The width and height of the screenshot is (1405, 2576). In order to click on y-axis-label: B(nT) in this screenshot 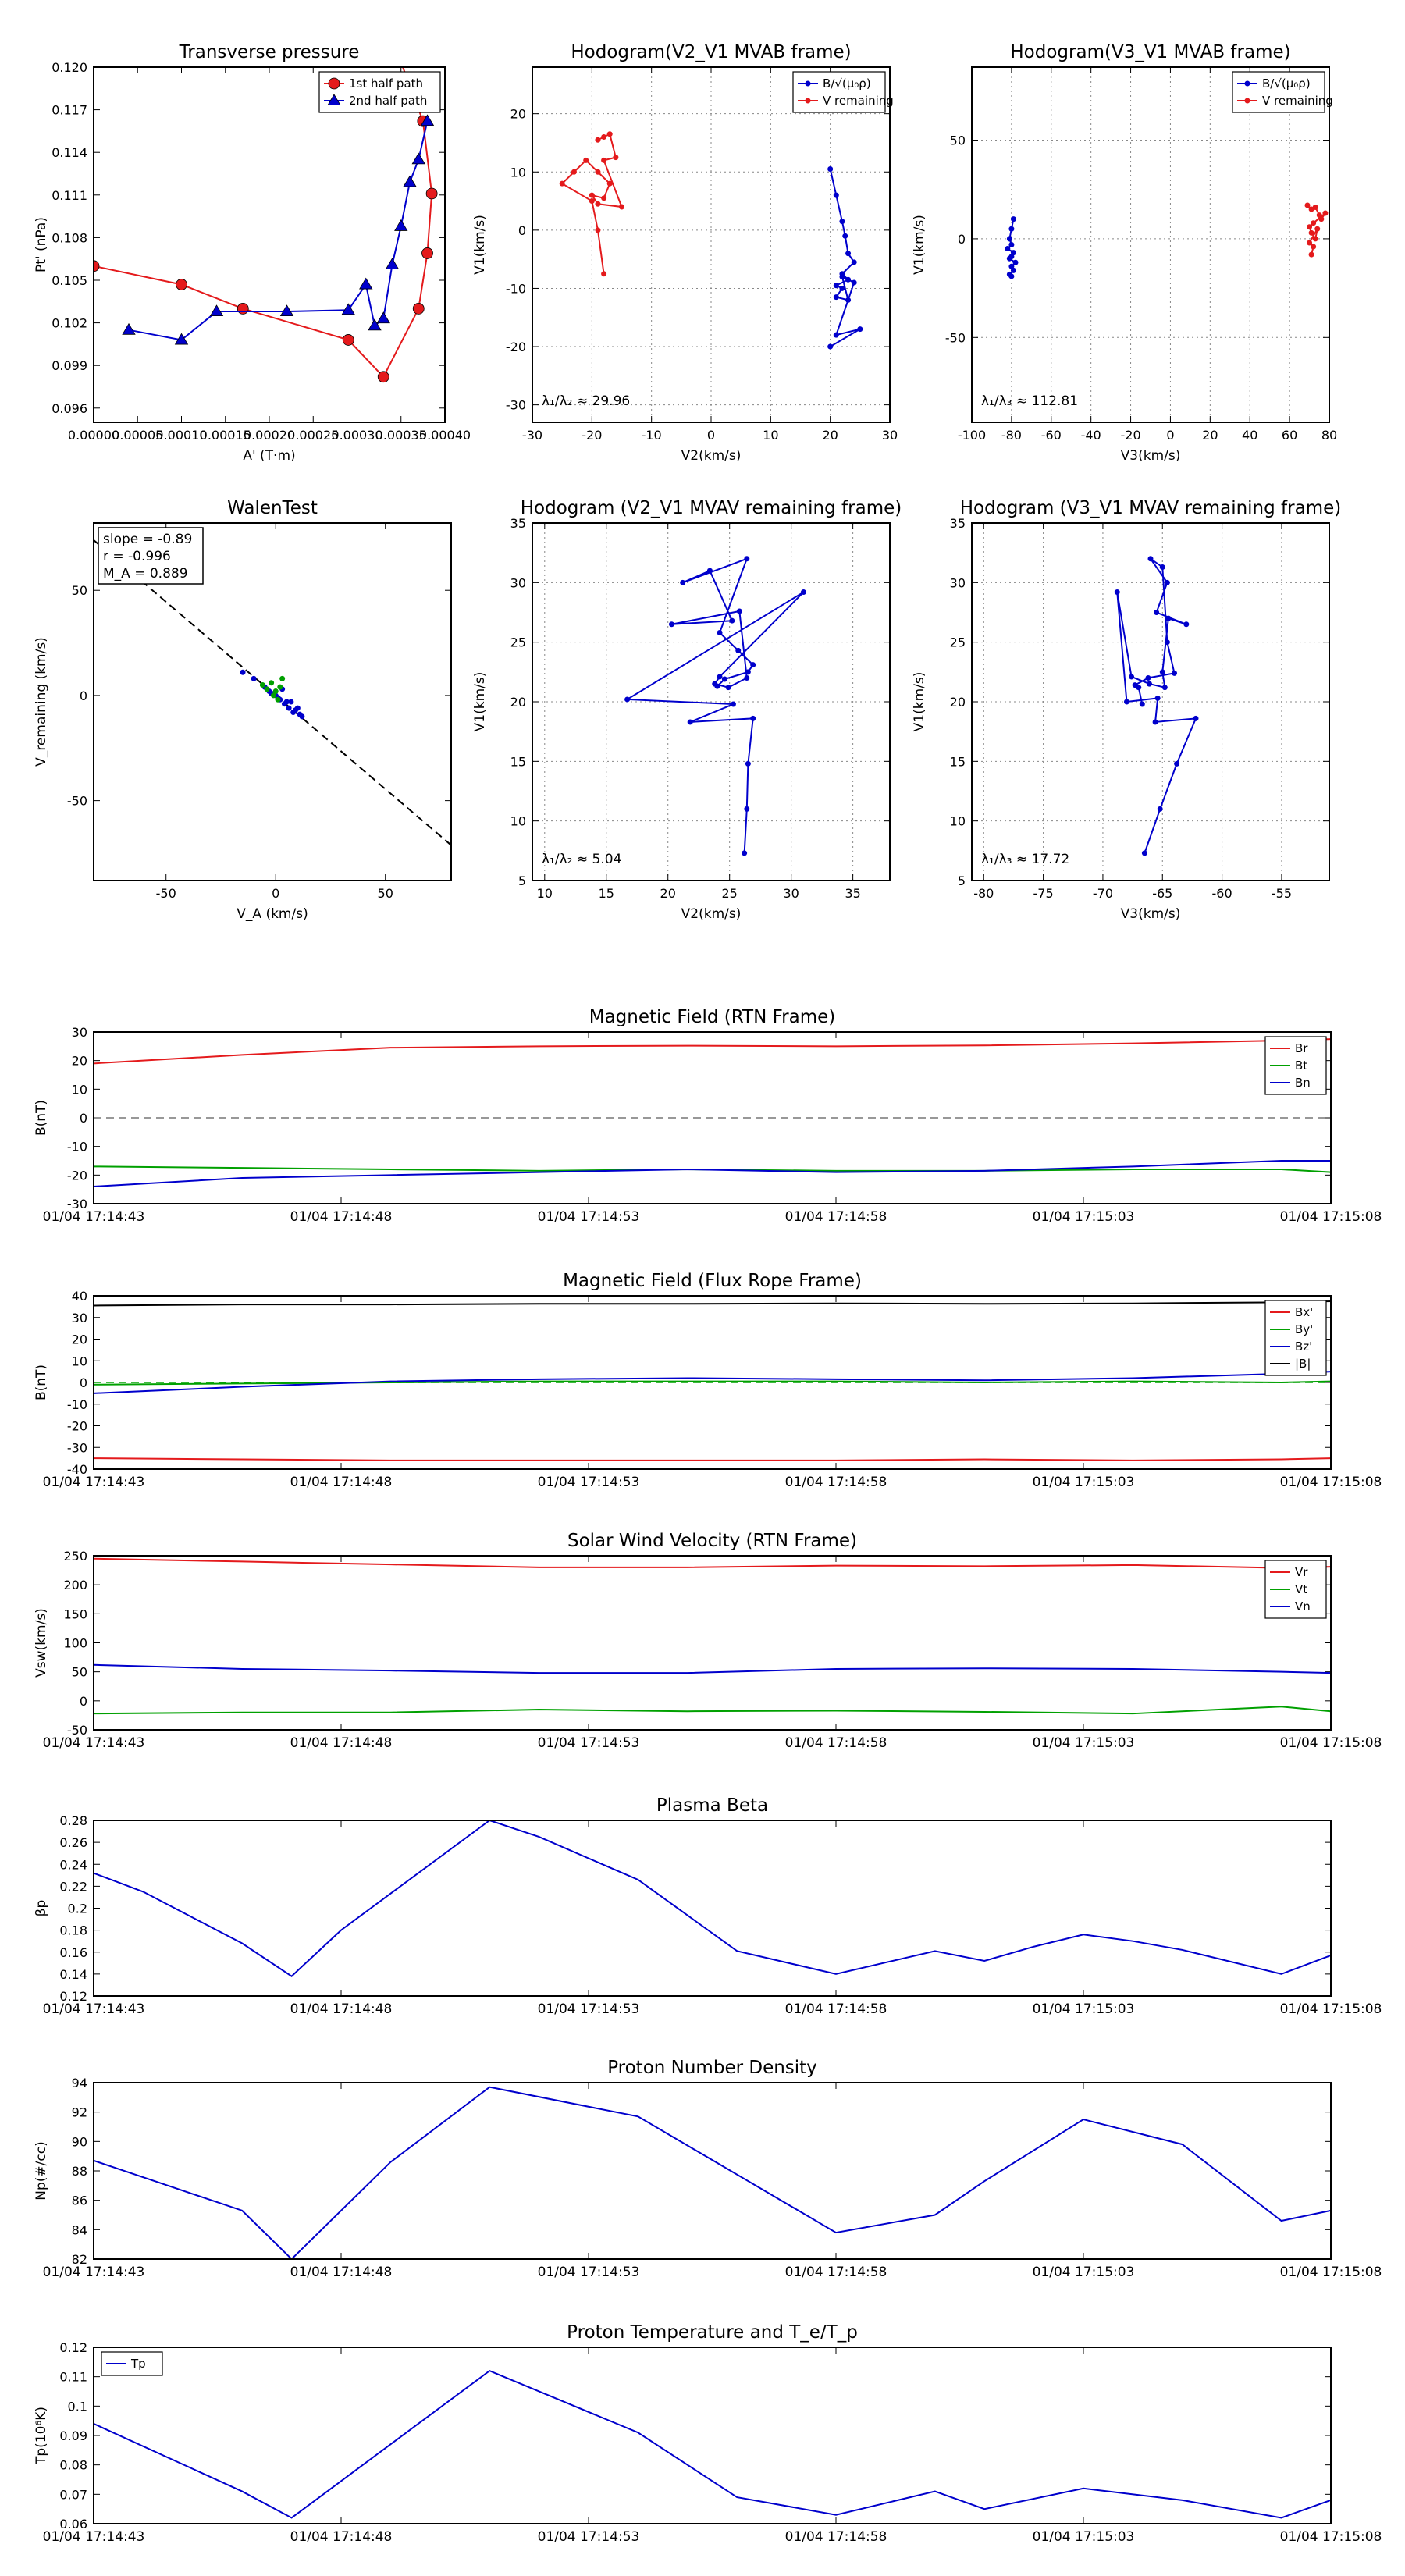, I will do `click(41, 1118)`.